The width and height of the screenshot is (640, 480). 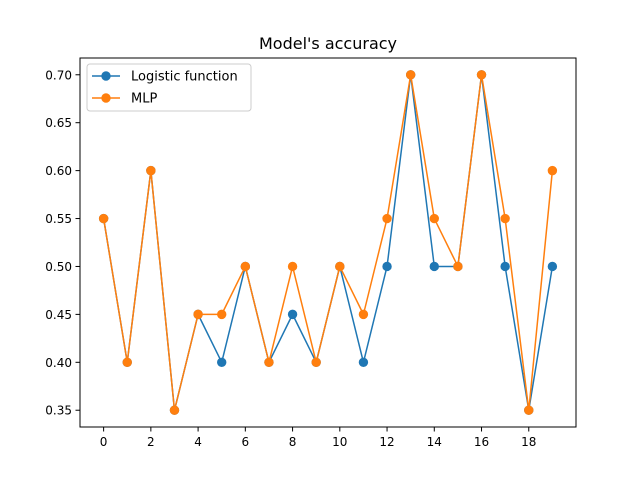 I want to click on y-tick-label: 0.40, so click(x=58, y=363).